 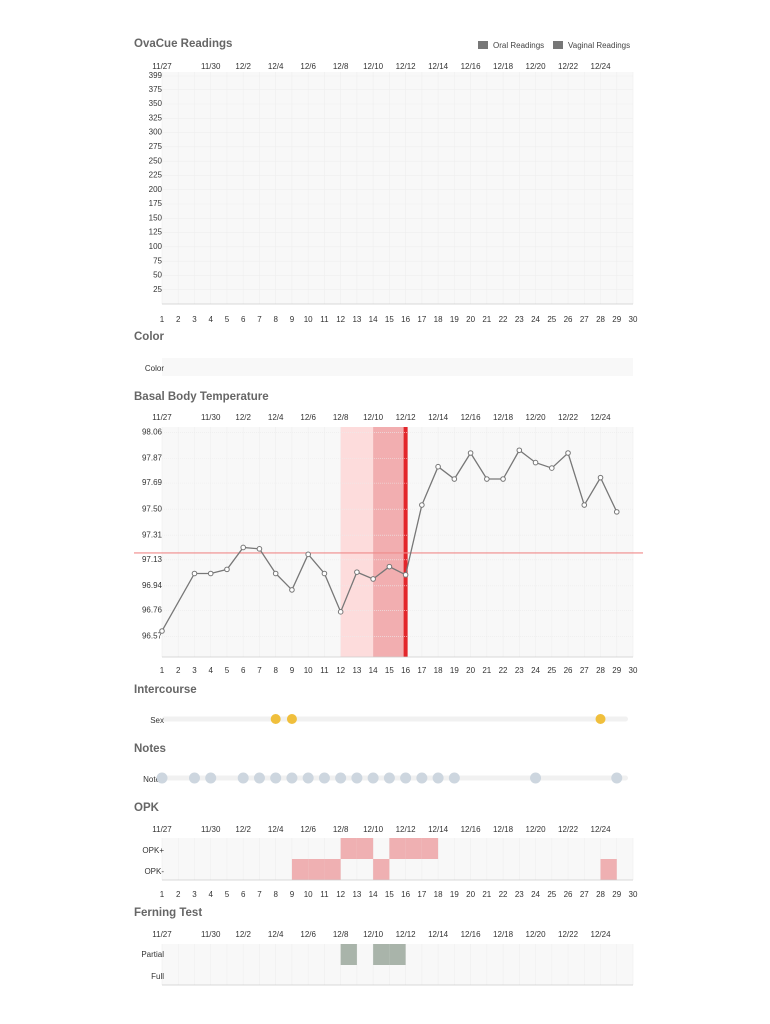 What do you see at coordinates (210, 894) in the screenshot?
I see `day-label: 4` at bounding box center [210, 894].